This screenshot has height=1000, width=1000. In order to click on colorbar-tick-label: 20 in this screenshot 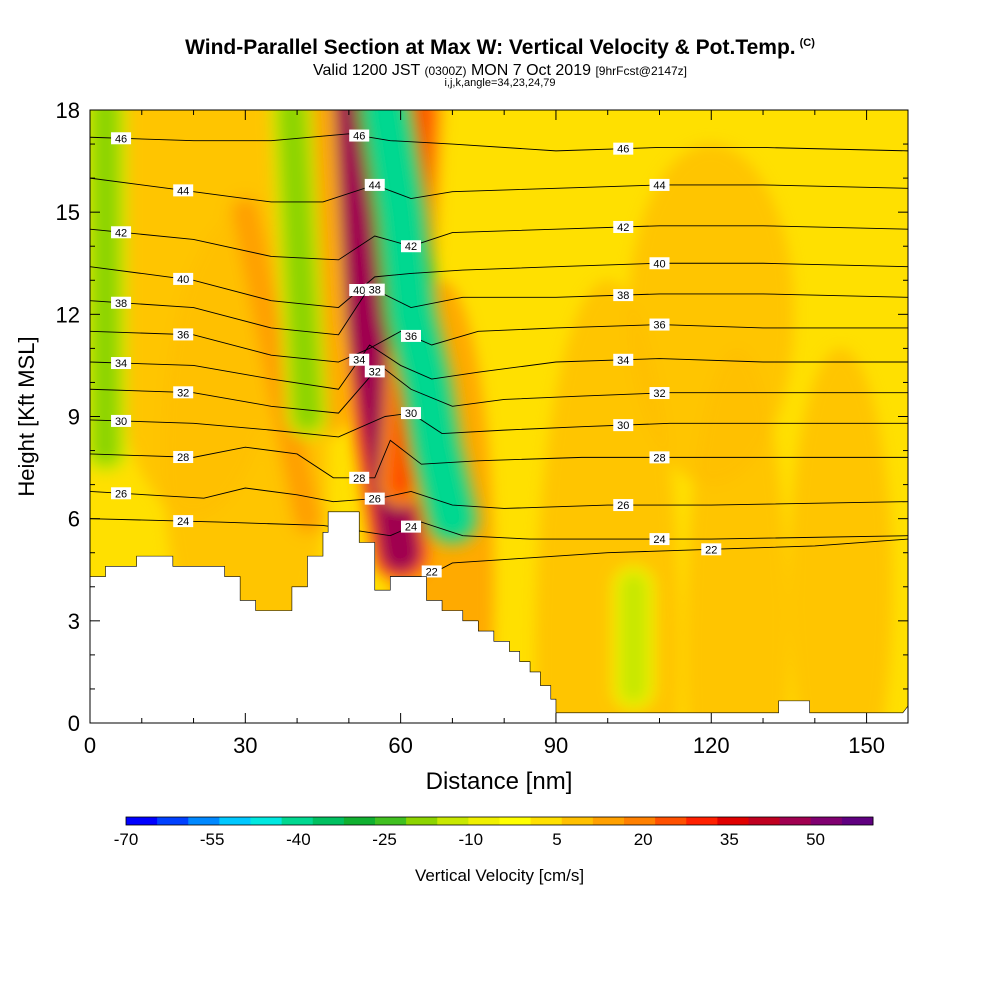, I will do `click(643, 839)`.